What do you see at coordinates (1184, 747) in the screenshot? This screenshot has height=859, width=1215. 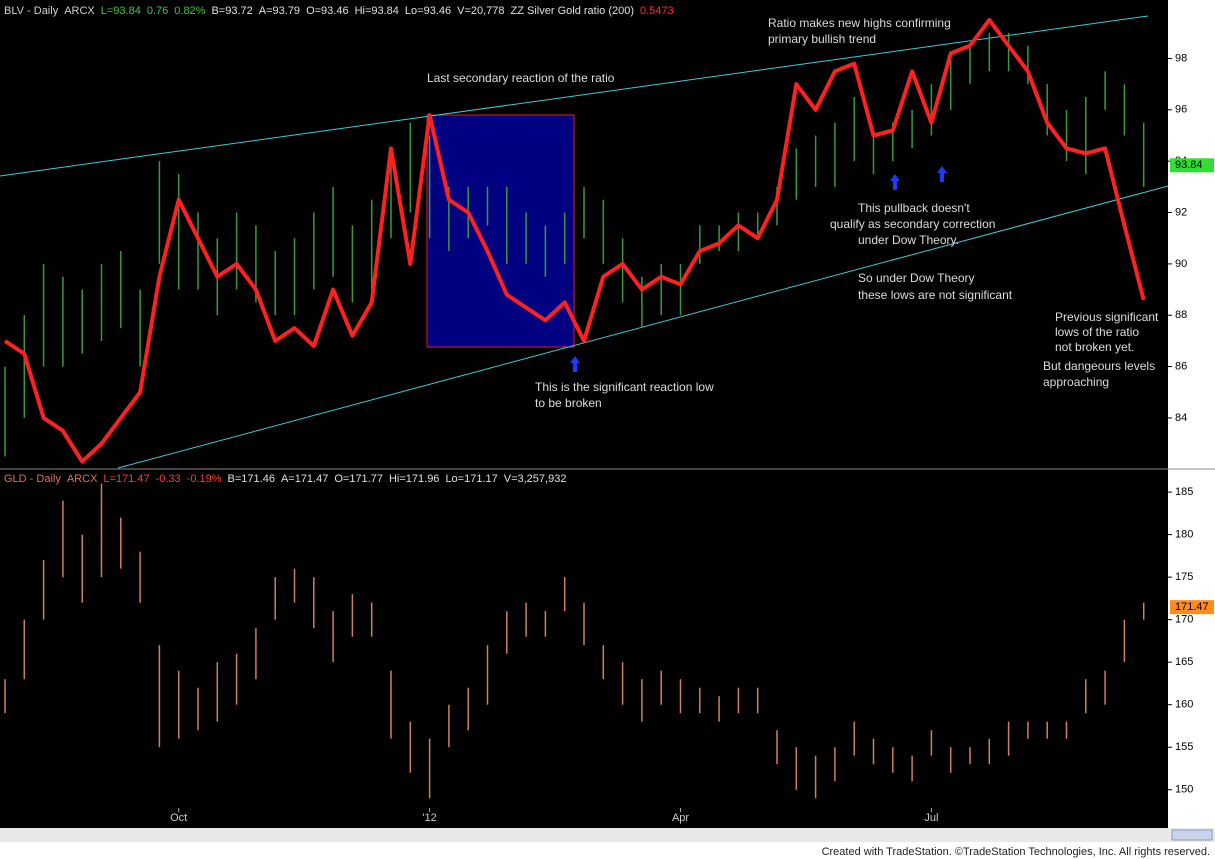 I see `y-tick-label: 155` at bounding box center [1184, 747].